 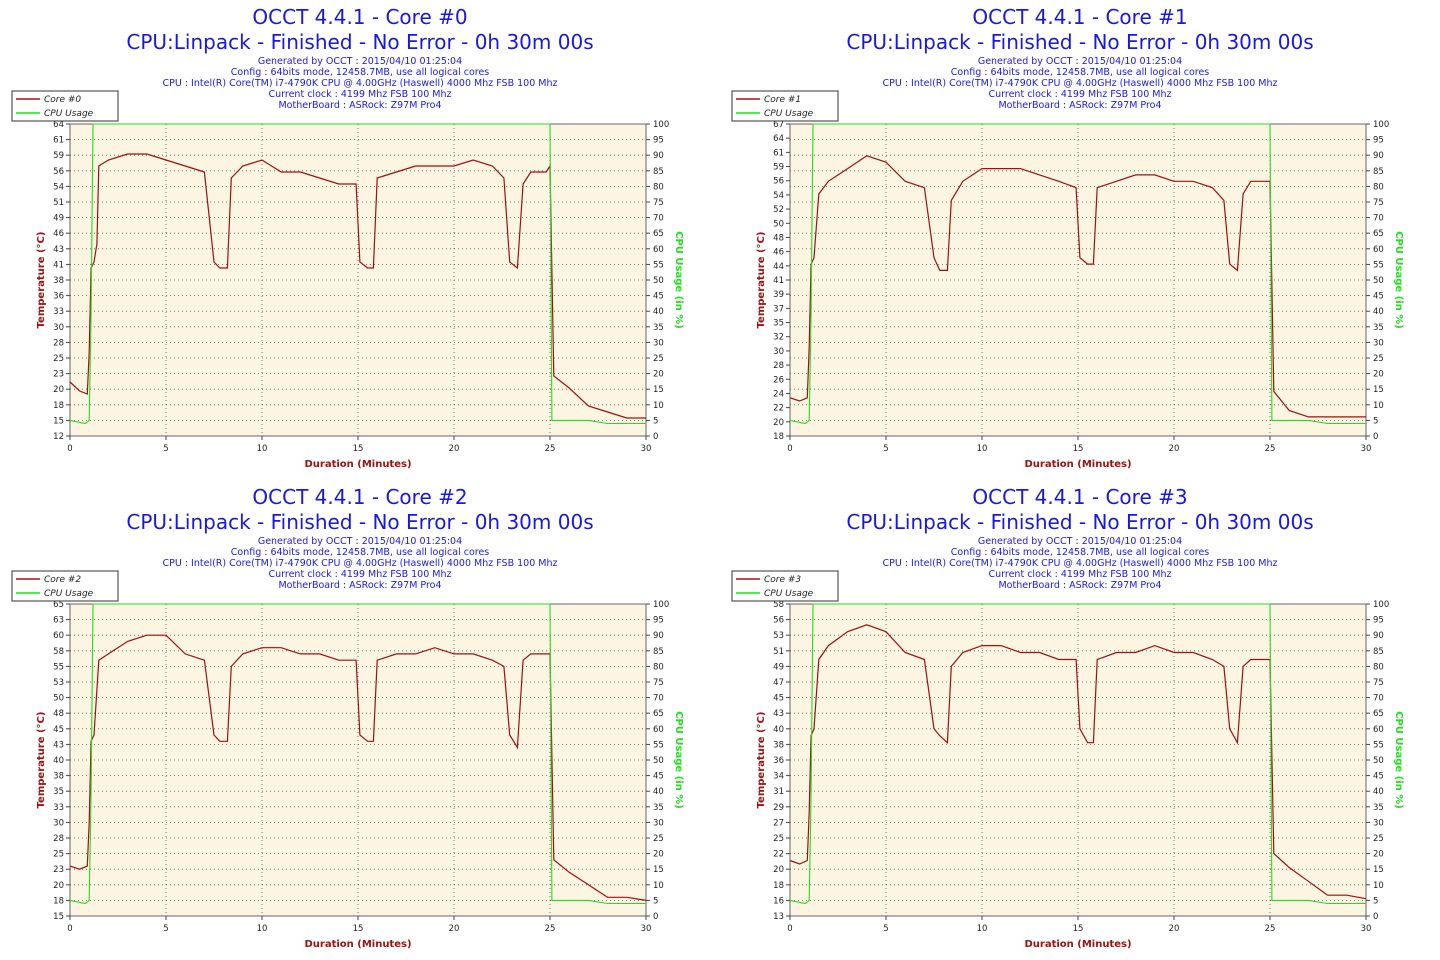 What do you see at coordinates (778, 605) in the screenshot?
I see `y-tick-label: 58` at bounding box center [778, 605].